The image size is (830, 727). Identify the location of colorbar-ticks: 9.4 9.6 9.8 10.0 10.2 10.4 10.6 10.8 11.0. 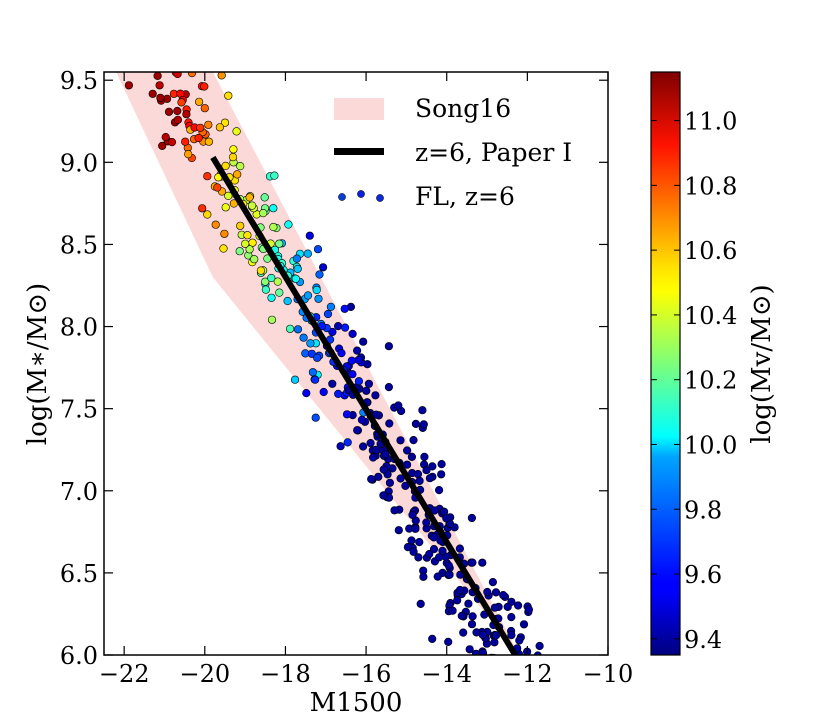
(694, 381).